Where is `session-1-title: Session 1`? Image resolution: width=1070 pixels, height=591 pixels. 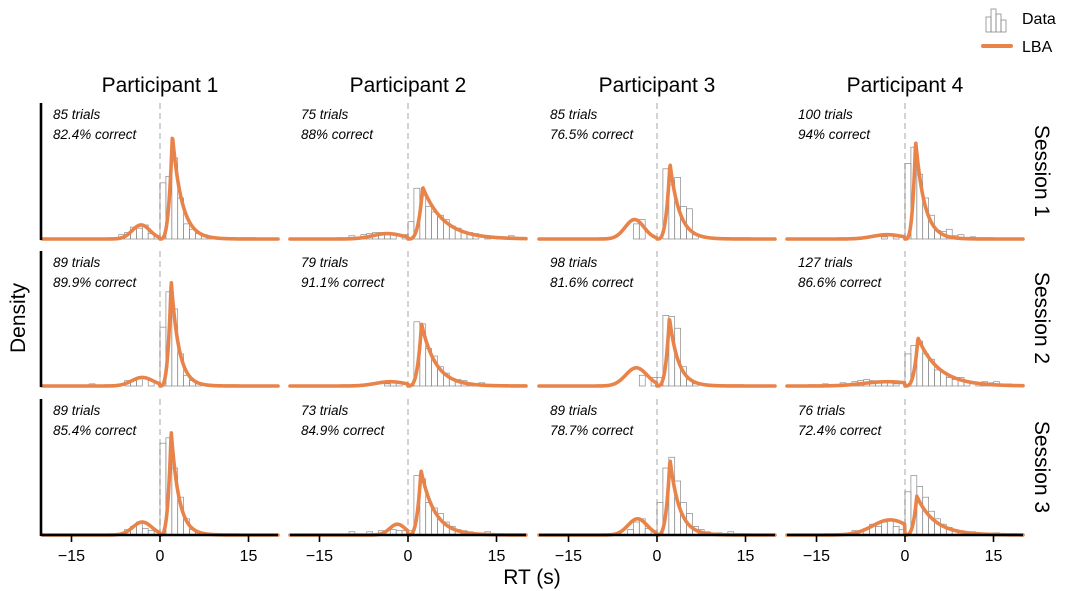 session-1-title: Session 1 is located at coordinates (1041, 171).